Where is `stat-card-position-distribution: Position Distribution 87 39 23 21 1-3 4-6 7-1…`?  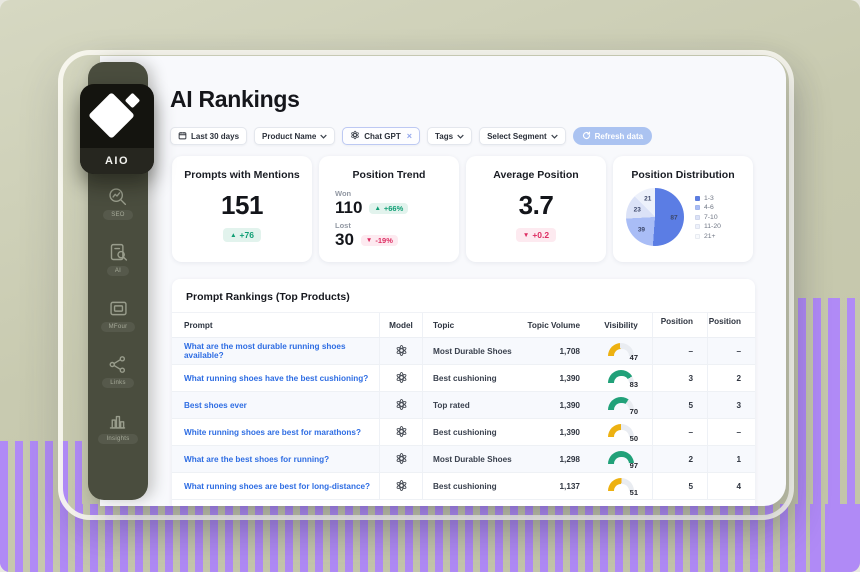 stat-card-position-distribution: Position Distribution 87 39 23 21 1-3 4-6 7-1… is located at coordinates (683, 209).